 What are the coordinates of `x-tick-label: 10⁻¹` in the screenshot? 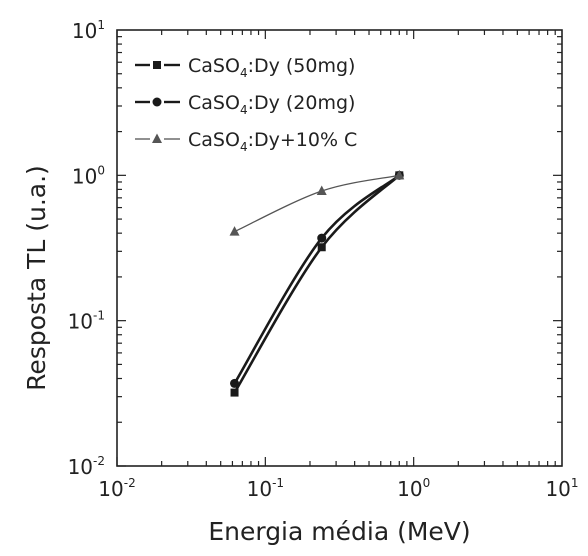 It's located at (265, 488).